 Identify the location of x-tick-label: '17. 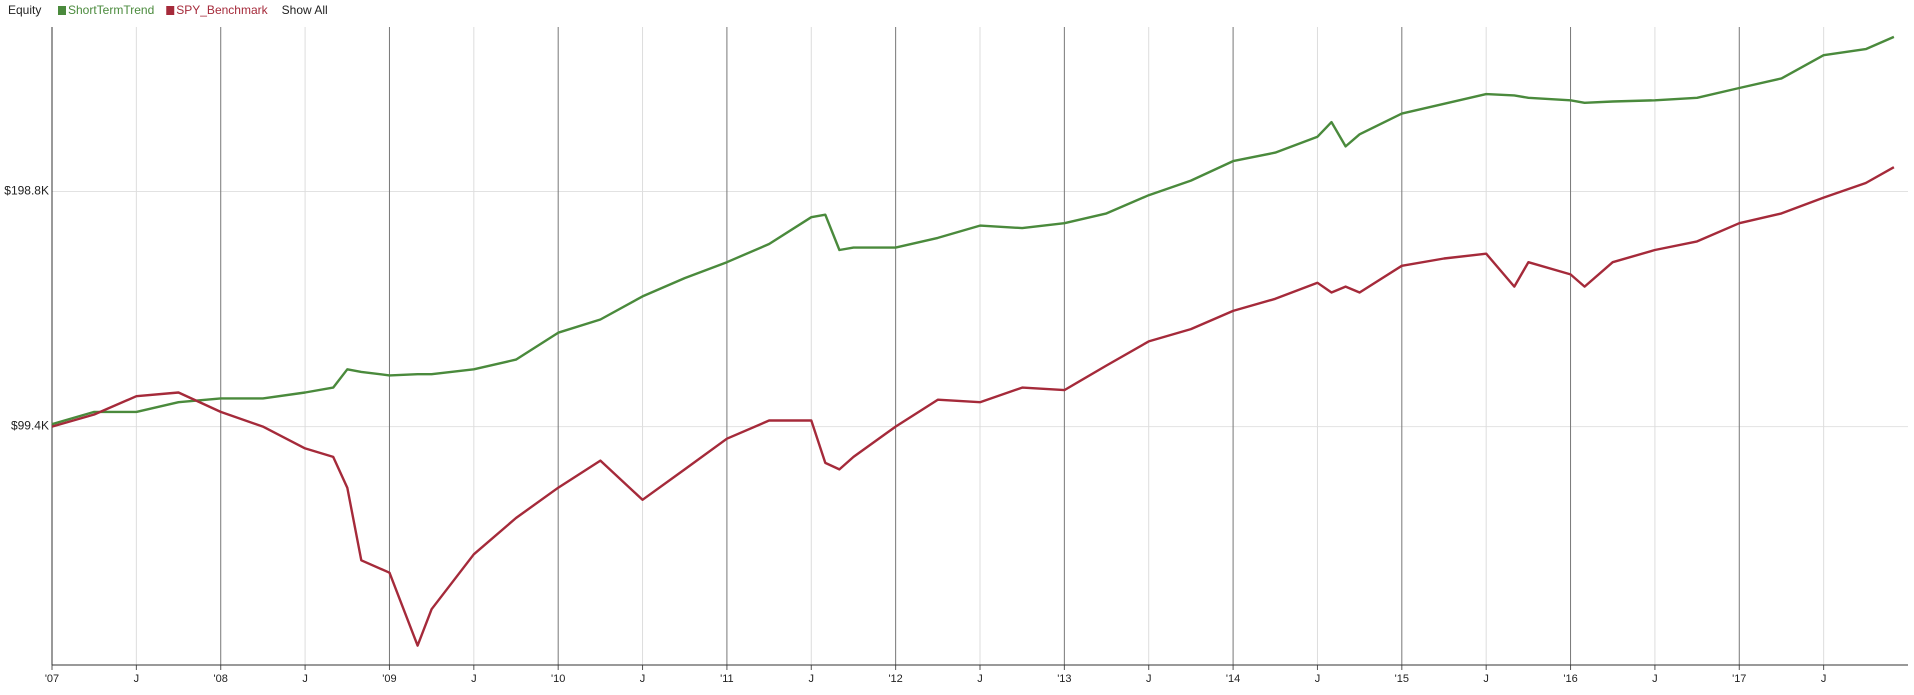
(1739, 679).